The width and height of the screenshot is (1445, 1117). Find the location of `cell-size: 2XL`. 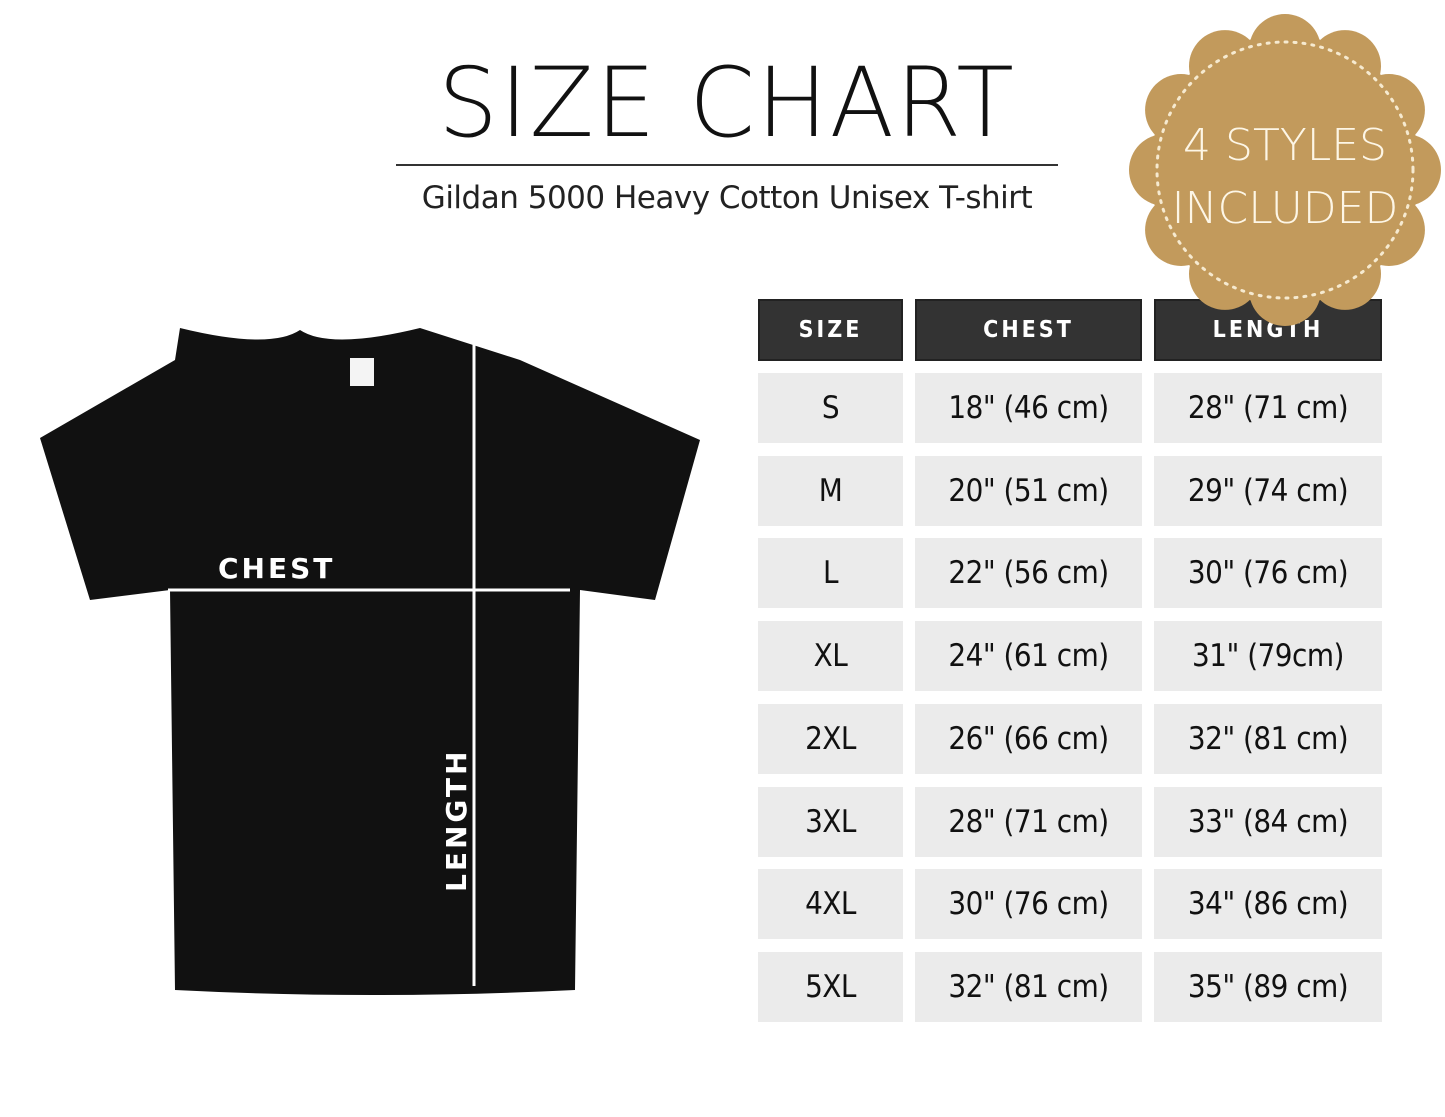

cell-size: 2XL is located at coordinates (830, 738).